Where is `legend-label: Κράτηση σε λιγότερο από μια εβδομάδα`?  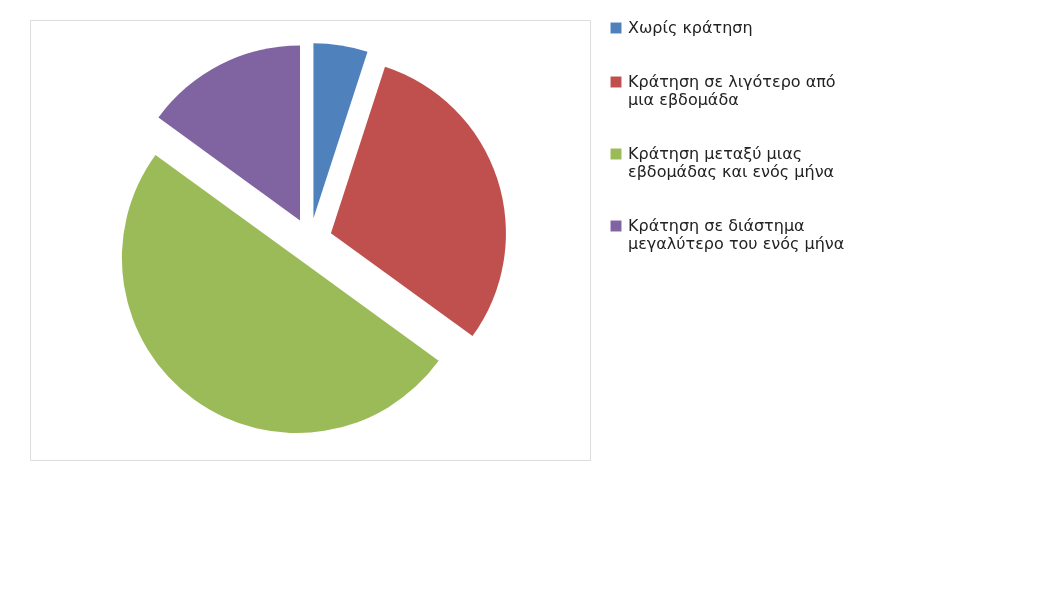 legend-label: Κράτηση σε λιγότερο από μια εβδομάδα is located at coordinates (732, 90).